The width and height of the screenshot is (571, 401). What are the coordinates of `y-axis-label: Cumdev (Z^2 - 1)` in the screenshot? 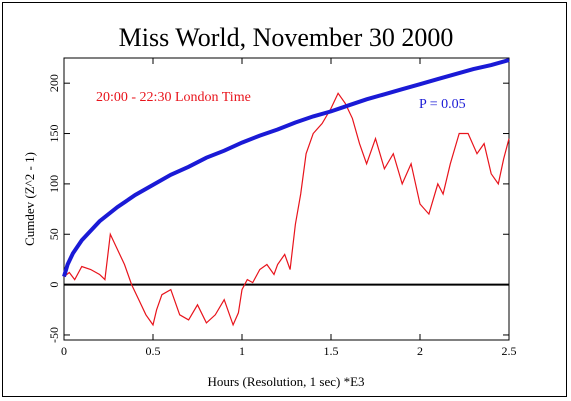 It's located at (29, 199).